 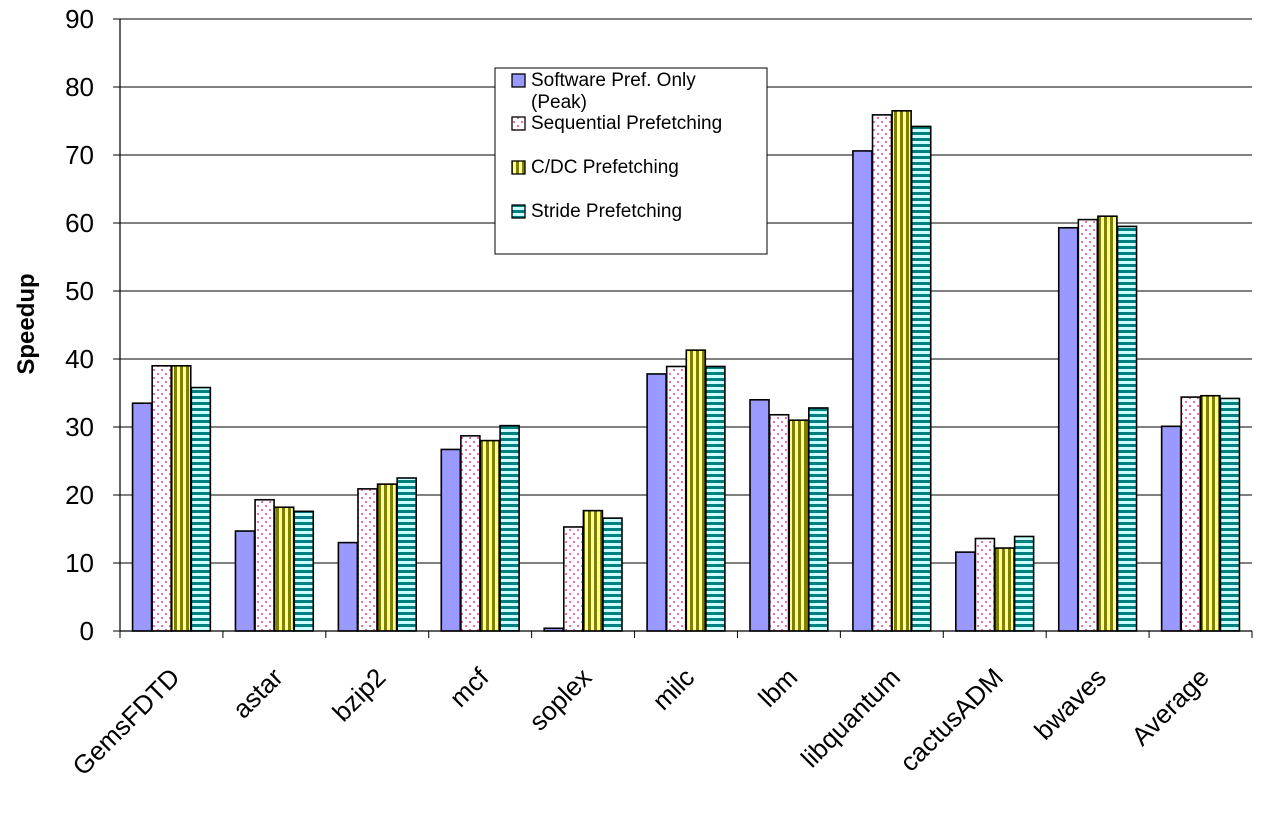 What do you see at coordinates (79, 19) in the screenshot?
I see `y-tick-label: 90` at bounding box center [79, 19].